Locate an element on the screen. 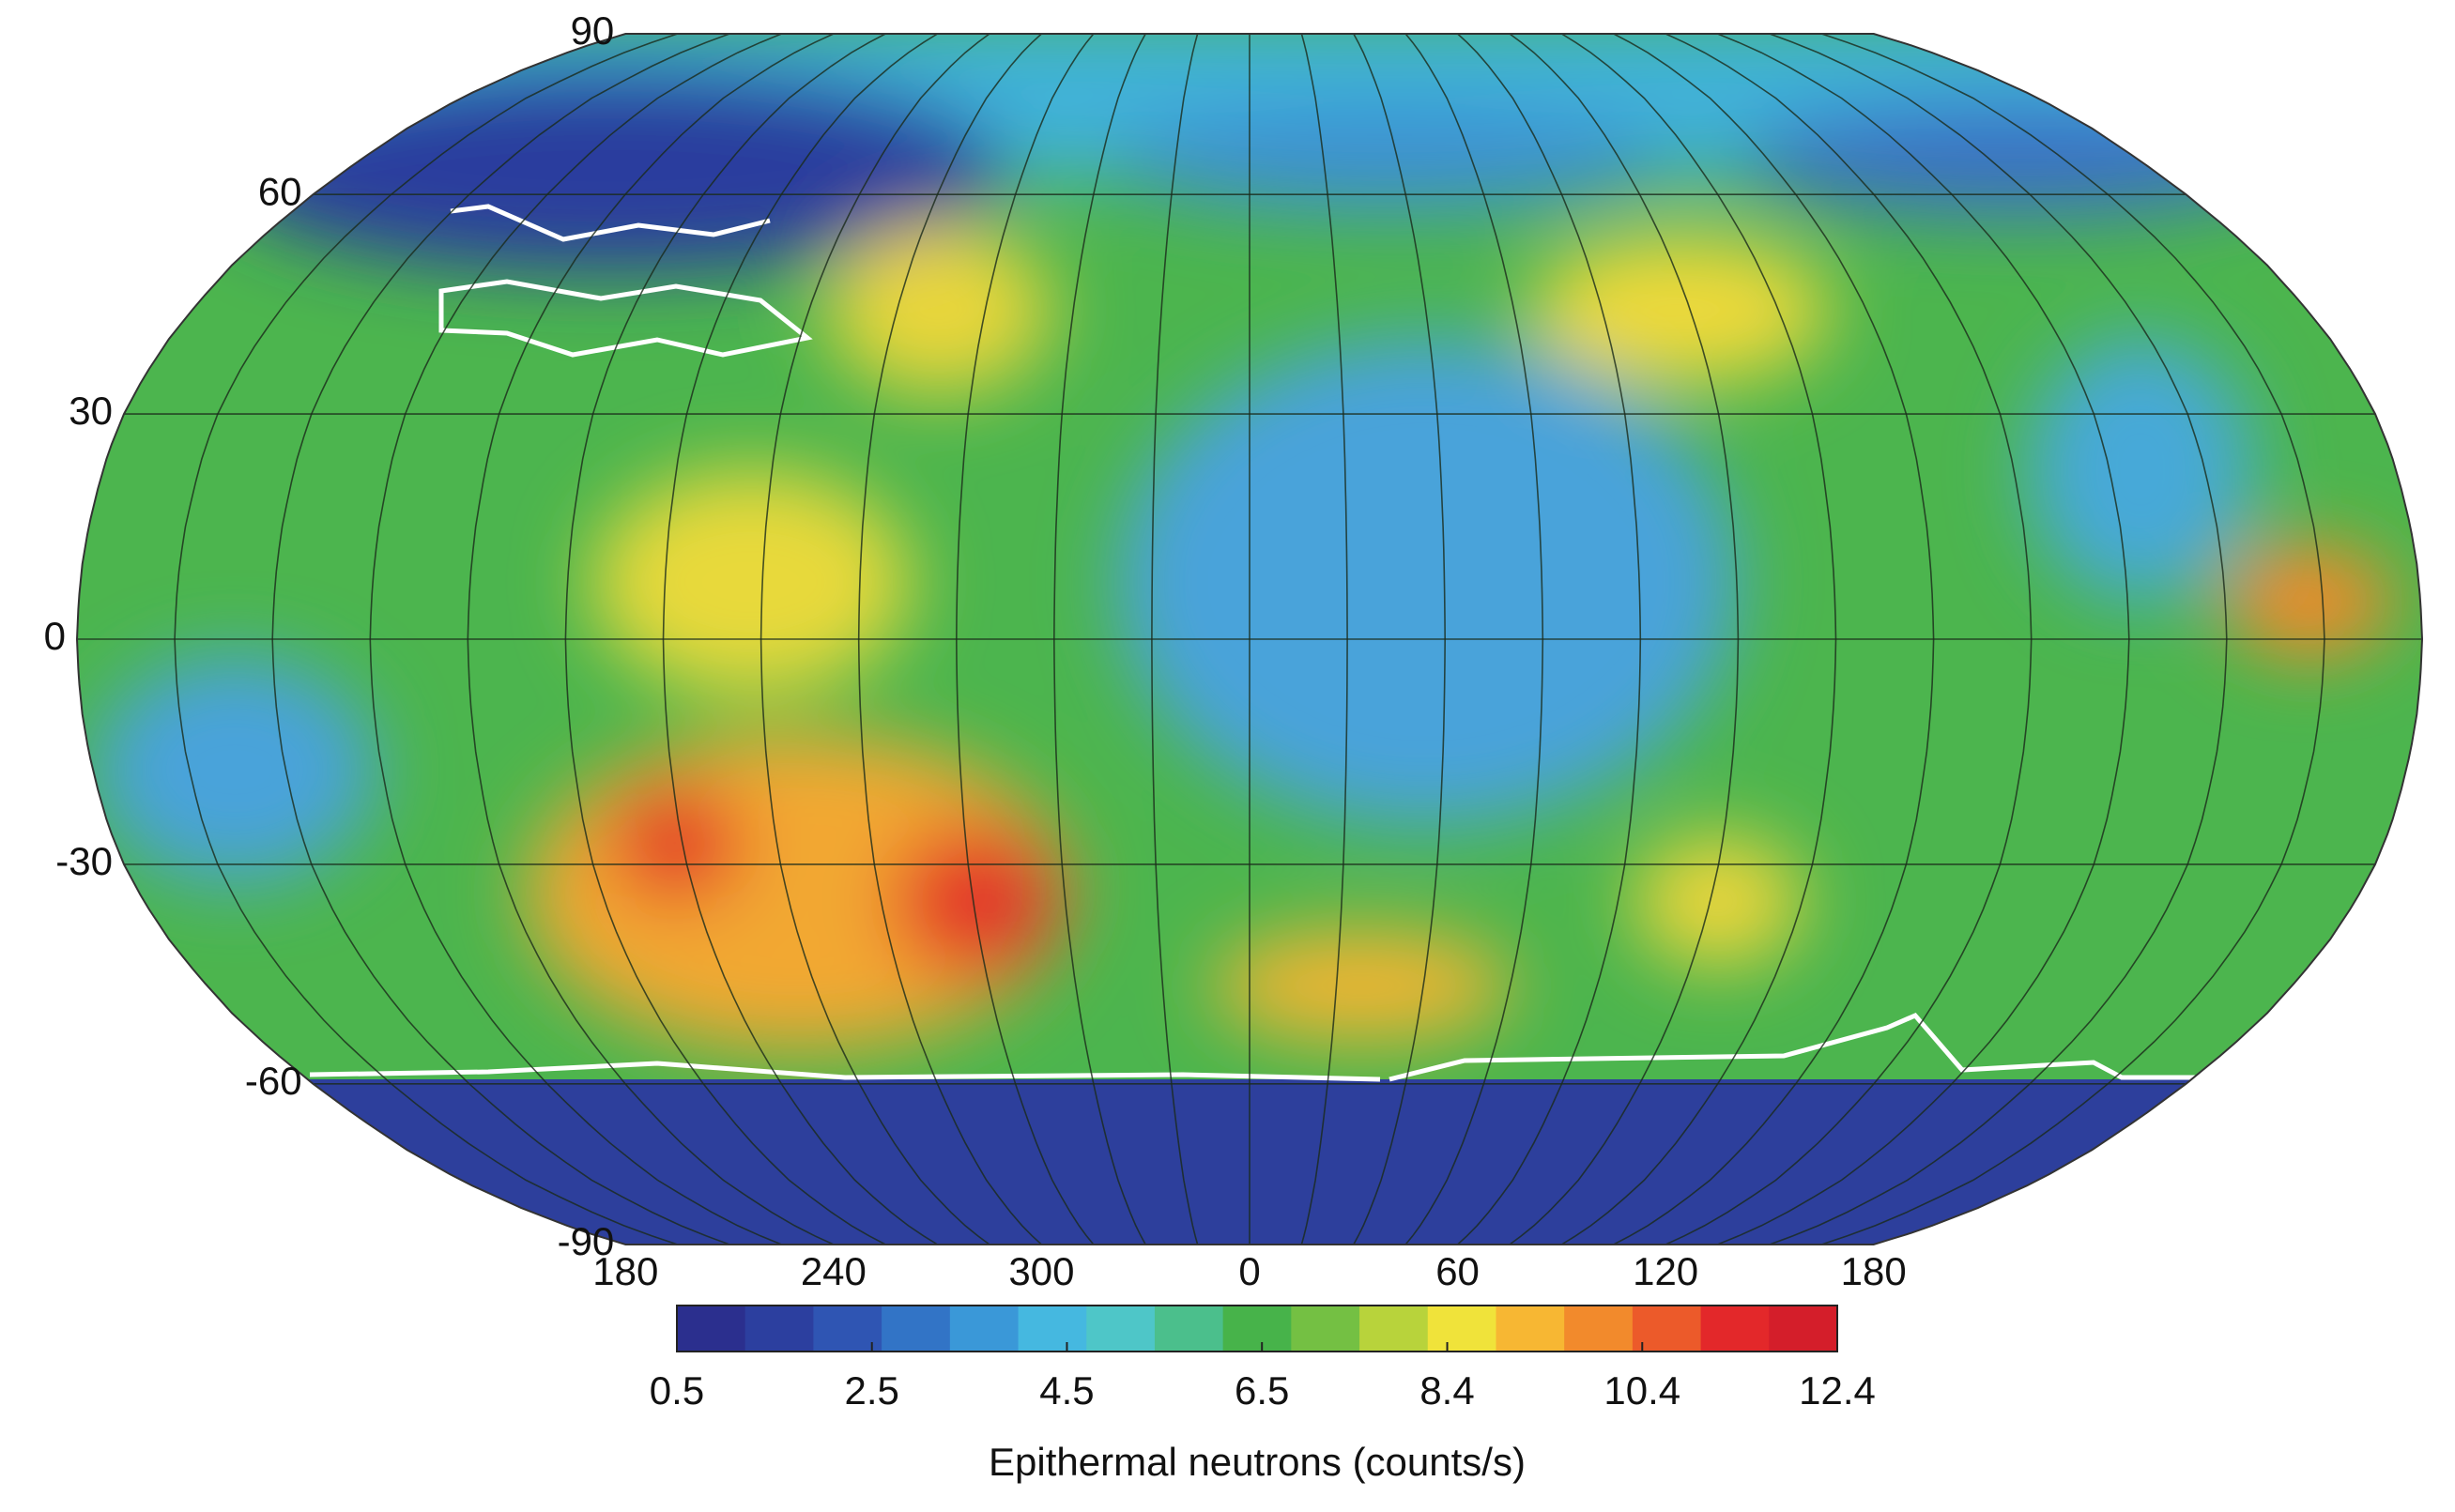 This screenshot has height=1512, width=2455. longitude-label: 0 is located at coordinates (1249, 1271).